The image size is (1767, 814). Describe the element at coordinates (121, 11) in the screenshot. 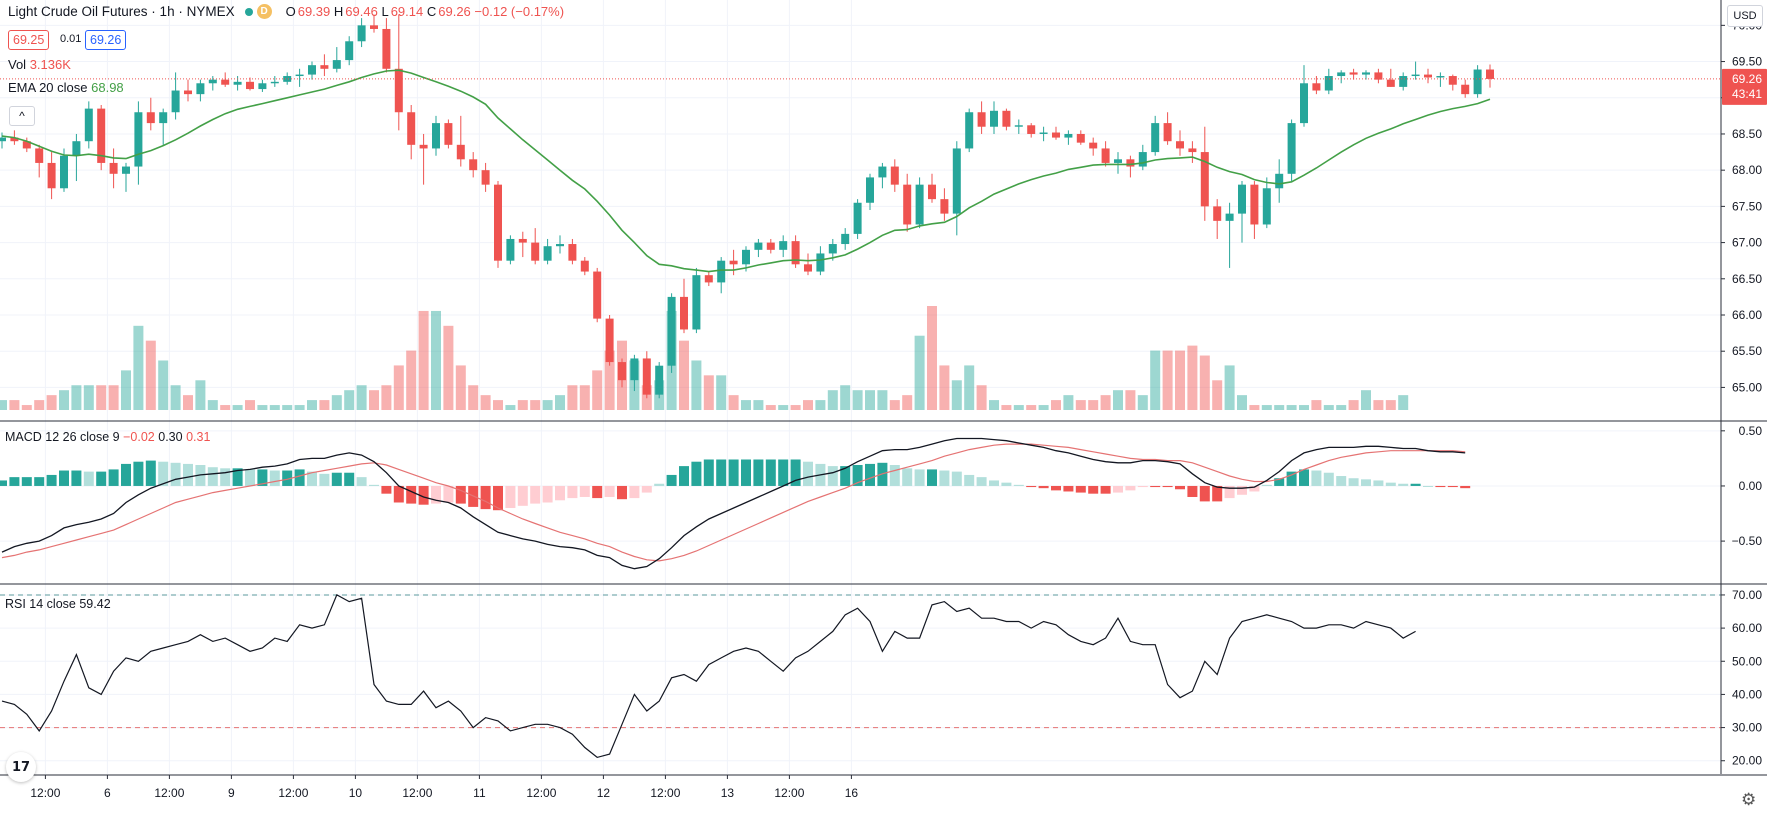

I see `symbol-title: Light Crude Oil Futures · 1h · NYMEX` at that location.